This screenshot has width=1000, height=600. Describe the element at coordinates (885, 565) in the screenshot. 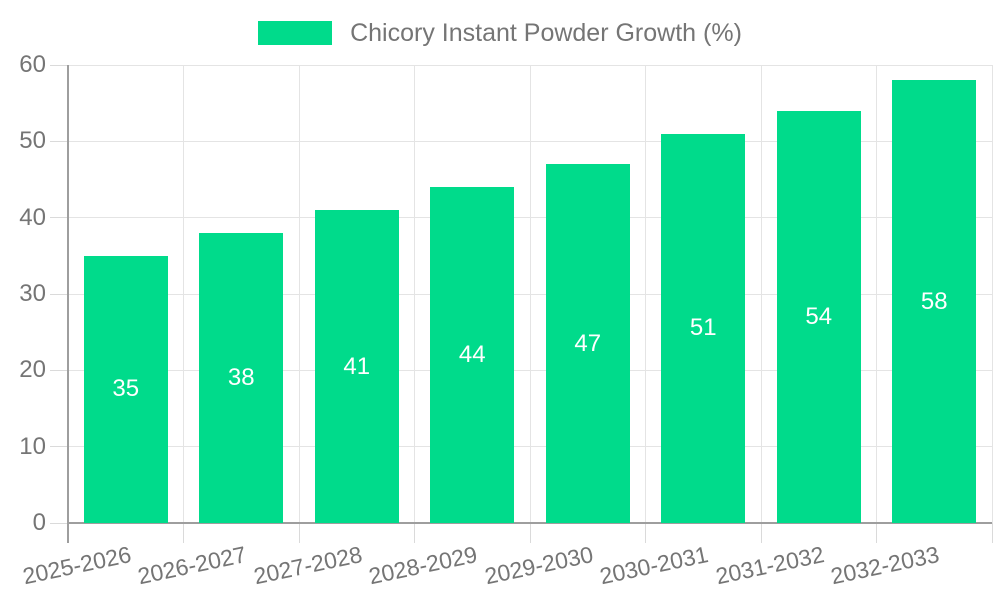

I see `x-axis-label-2032-2033: 2032-2033` at that location.